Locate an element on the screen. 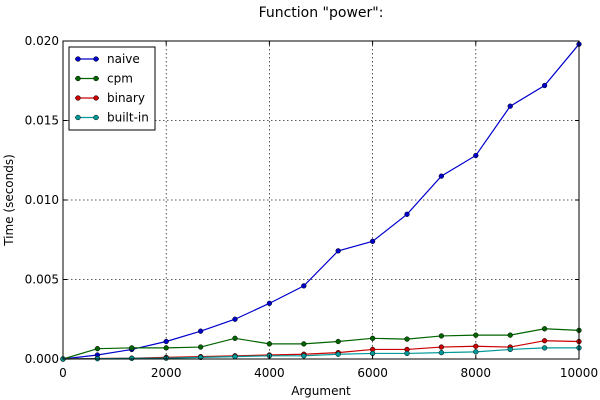  legend-item: naive is located at coordinates (107, 59).